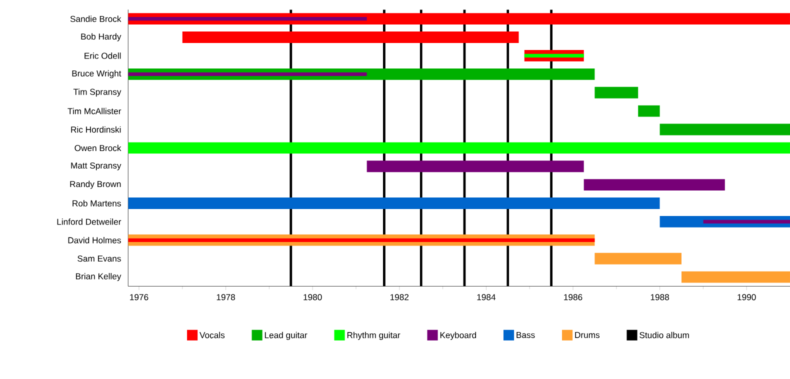 The width and height of the screenshot is (790, 379). Describe the element at coordinates (97, 92) in the screenshot. I see `y-tick-label: Tim Spransy` at that location.